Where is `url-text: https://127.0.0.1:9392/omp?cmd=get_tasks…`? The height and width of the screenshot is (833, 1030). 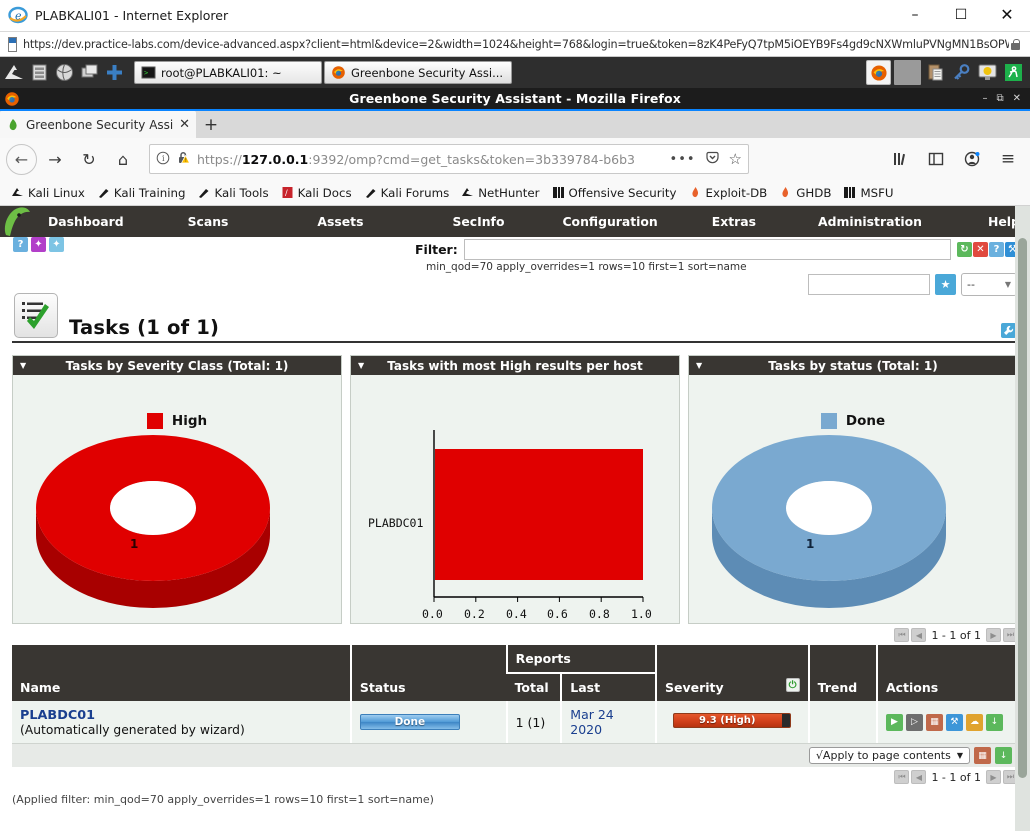 url-text: https://127.0.0.1:9392/omp?cmd=get_tasks… is located at coordinates (416, 159).